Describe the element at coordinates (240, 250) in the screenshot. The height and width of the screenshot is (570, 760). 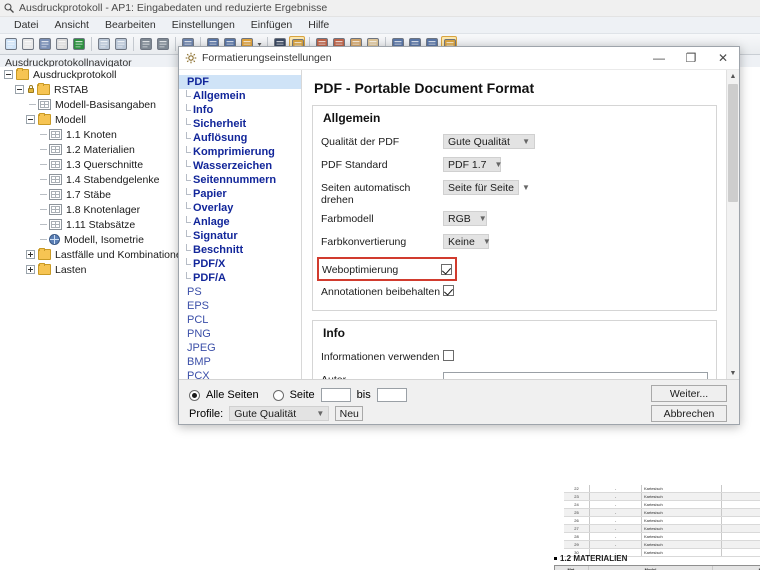
I see `format-item-beschnitt: Beschnitt` at that location.